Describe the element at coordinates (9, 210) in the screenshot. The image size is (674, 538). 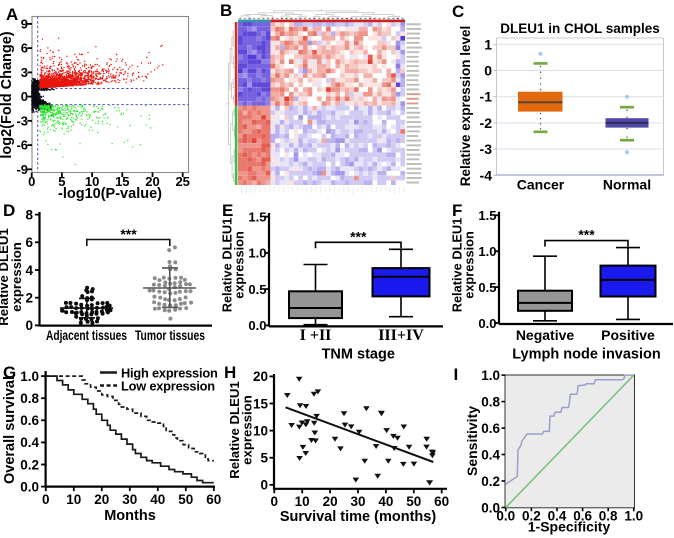
I see `svg-text: D` at that location.